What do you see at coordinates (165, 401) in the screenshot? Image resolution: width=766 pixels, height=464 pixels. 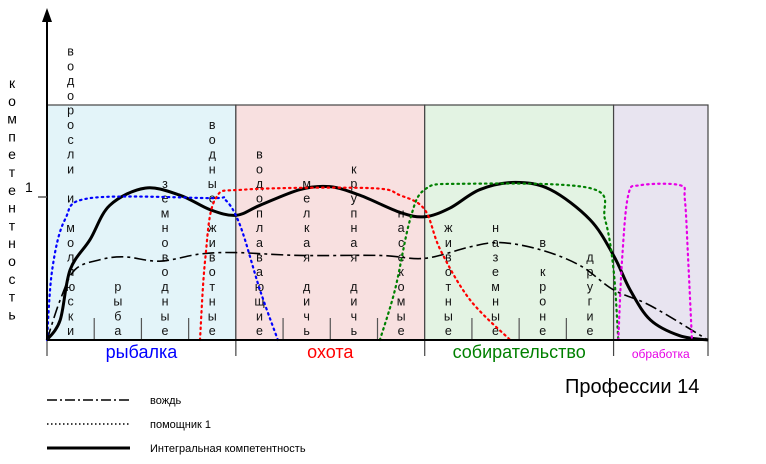 I see `legend-label: вождь` at bounding box center [165, 401].